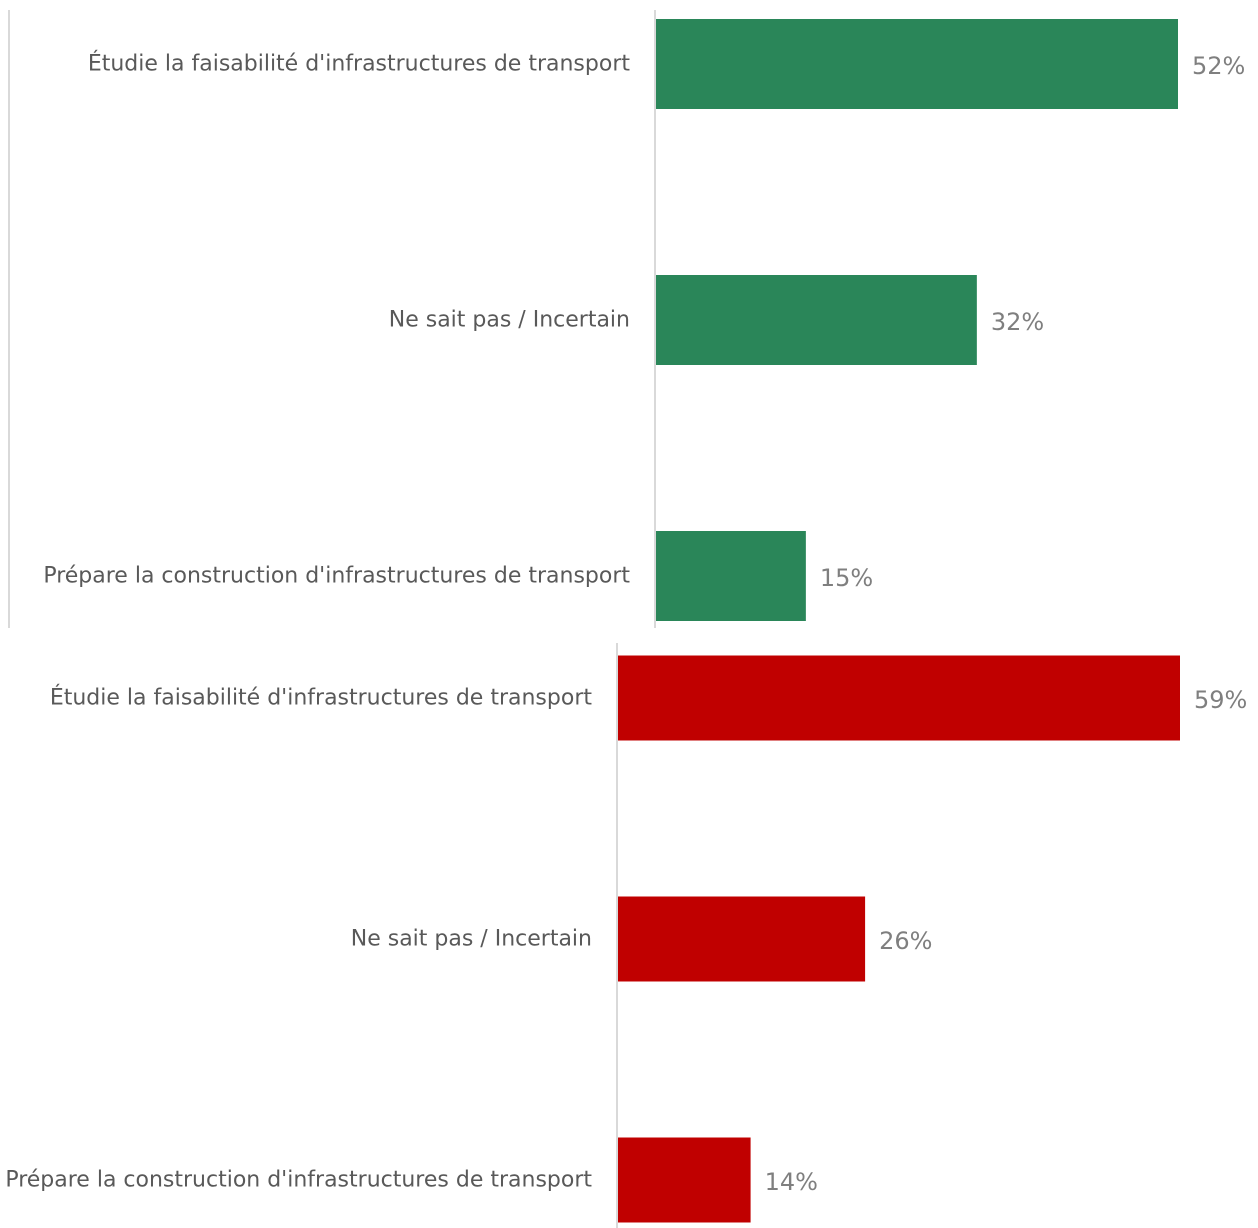 The image size is (1258, 1228). I want to click on chart-2-value-label-1: 59%, so click(1220, 700).